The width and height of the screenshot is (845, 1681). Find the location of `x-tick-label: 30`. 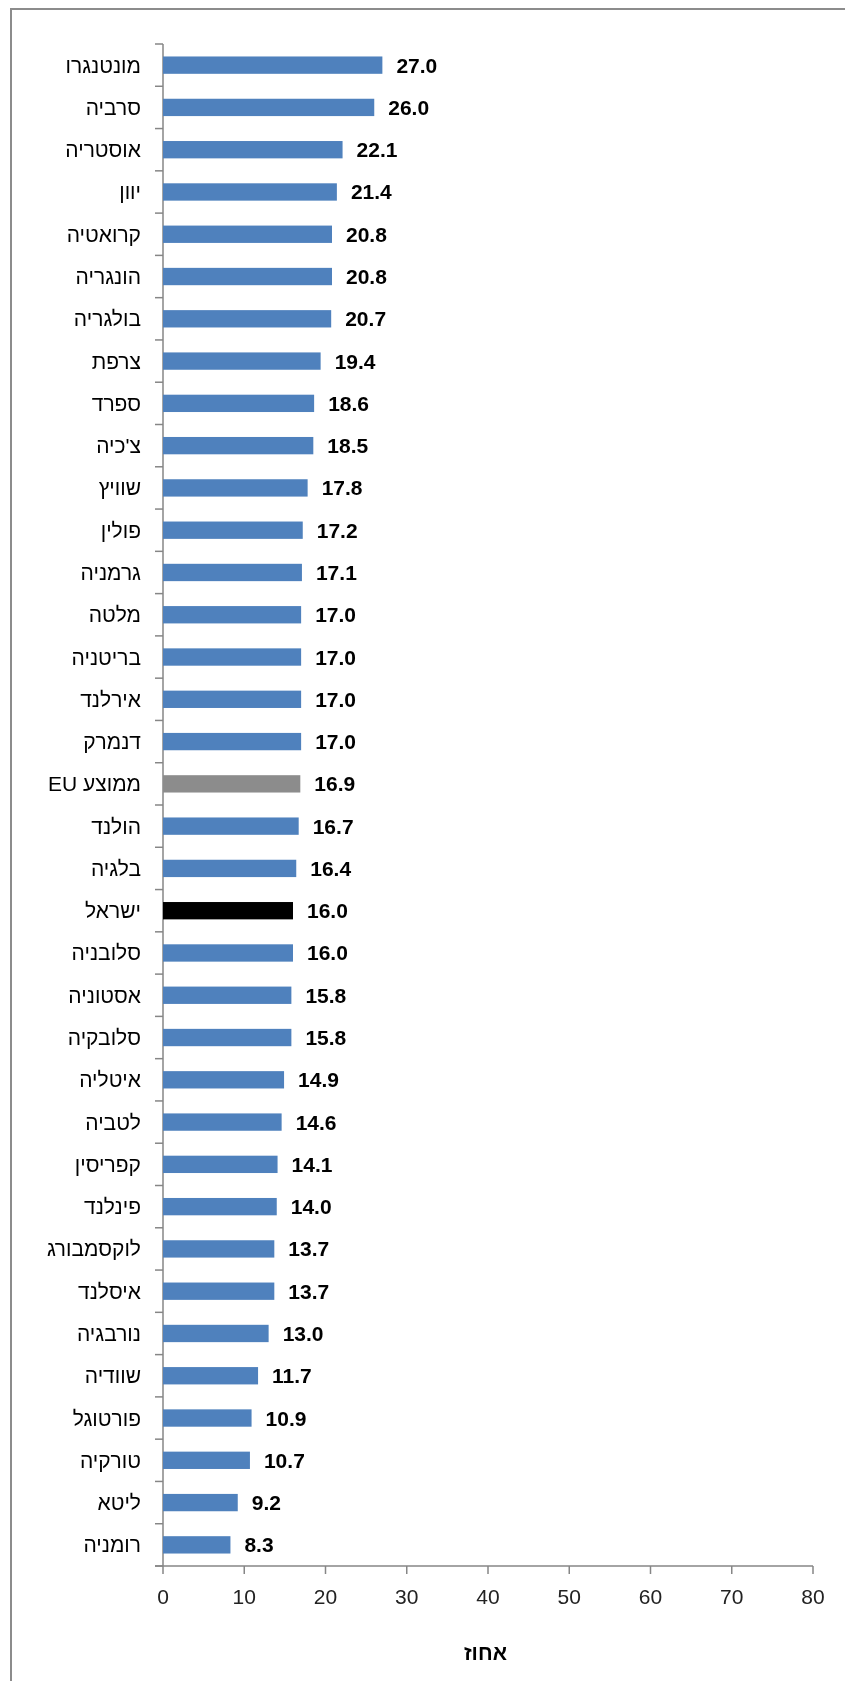

x-tick-label: 30 is located at coordinates (407, 1596).